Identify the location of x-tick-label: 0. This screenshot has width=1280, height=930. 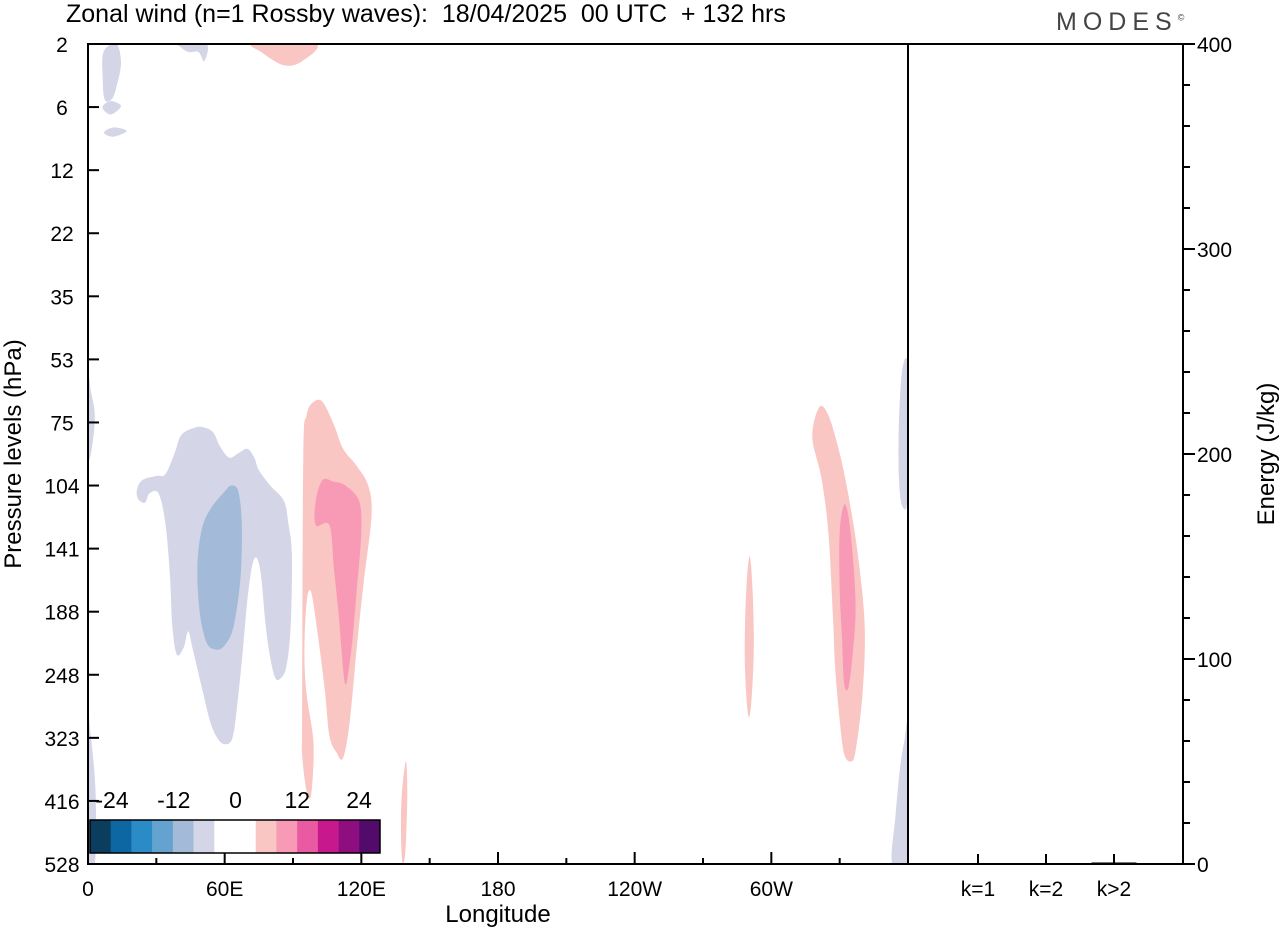
(88, 889).